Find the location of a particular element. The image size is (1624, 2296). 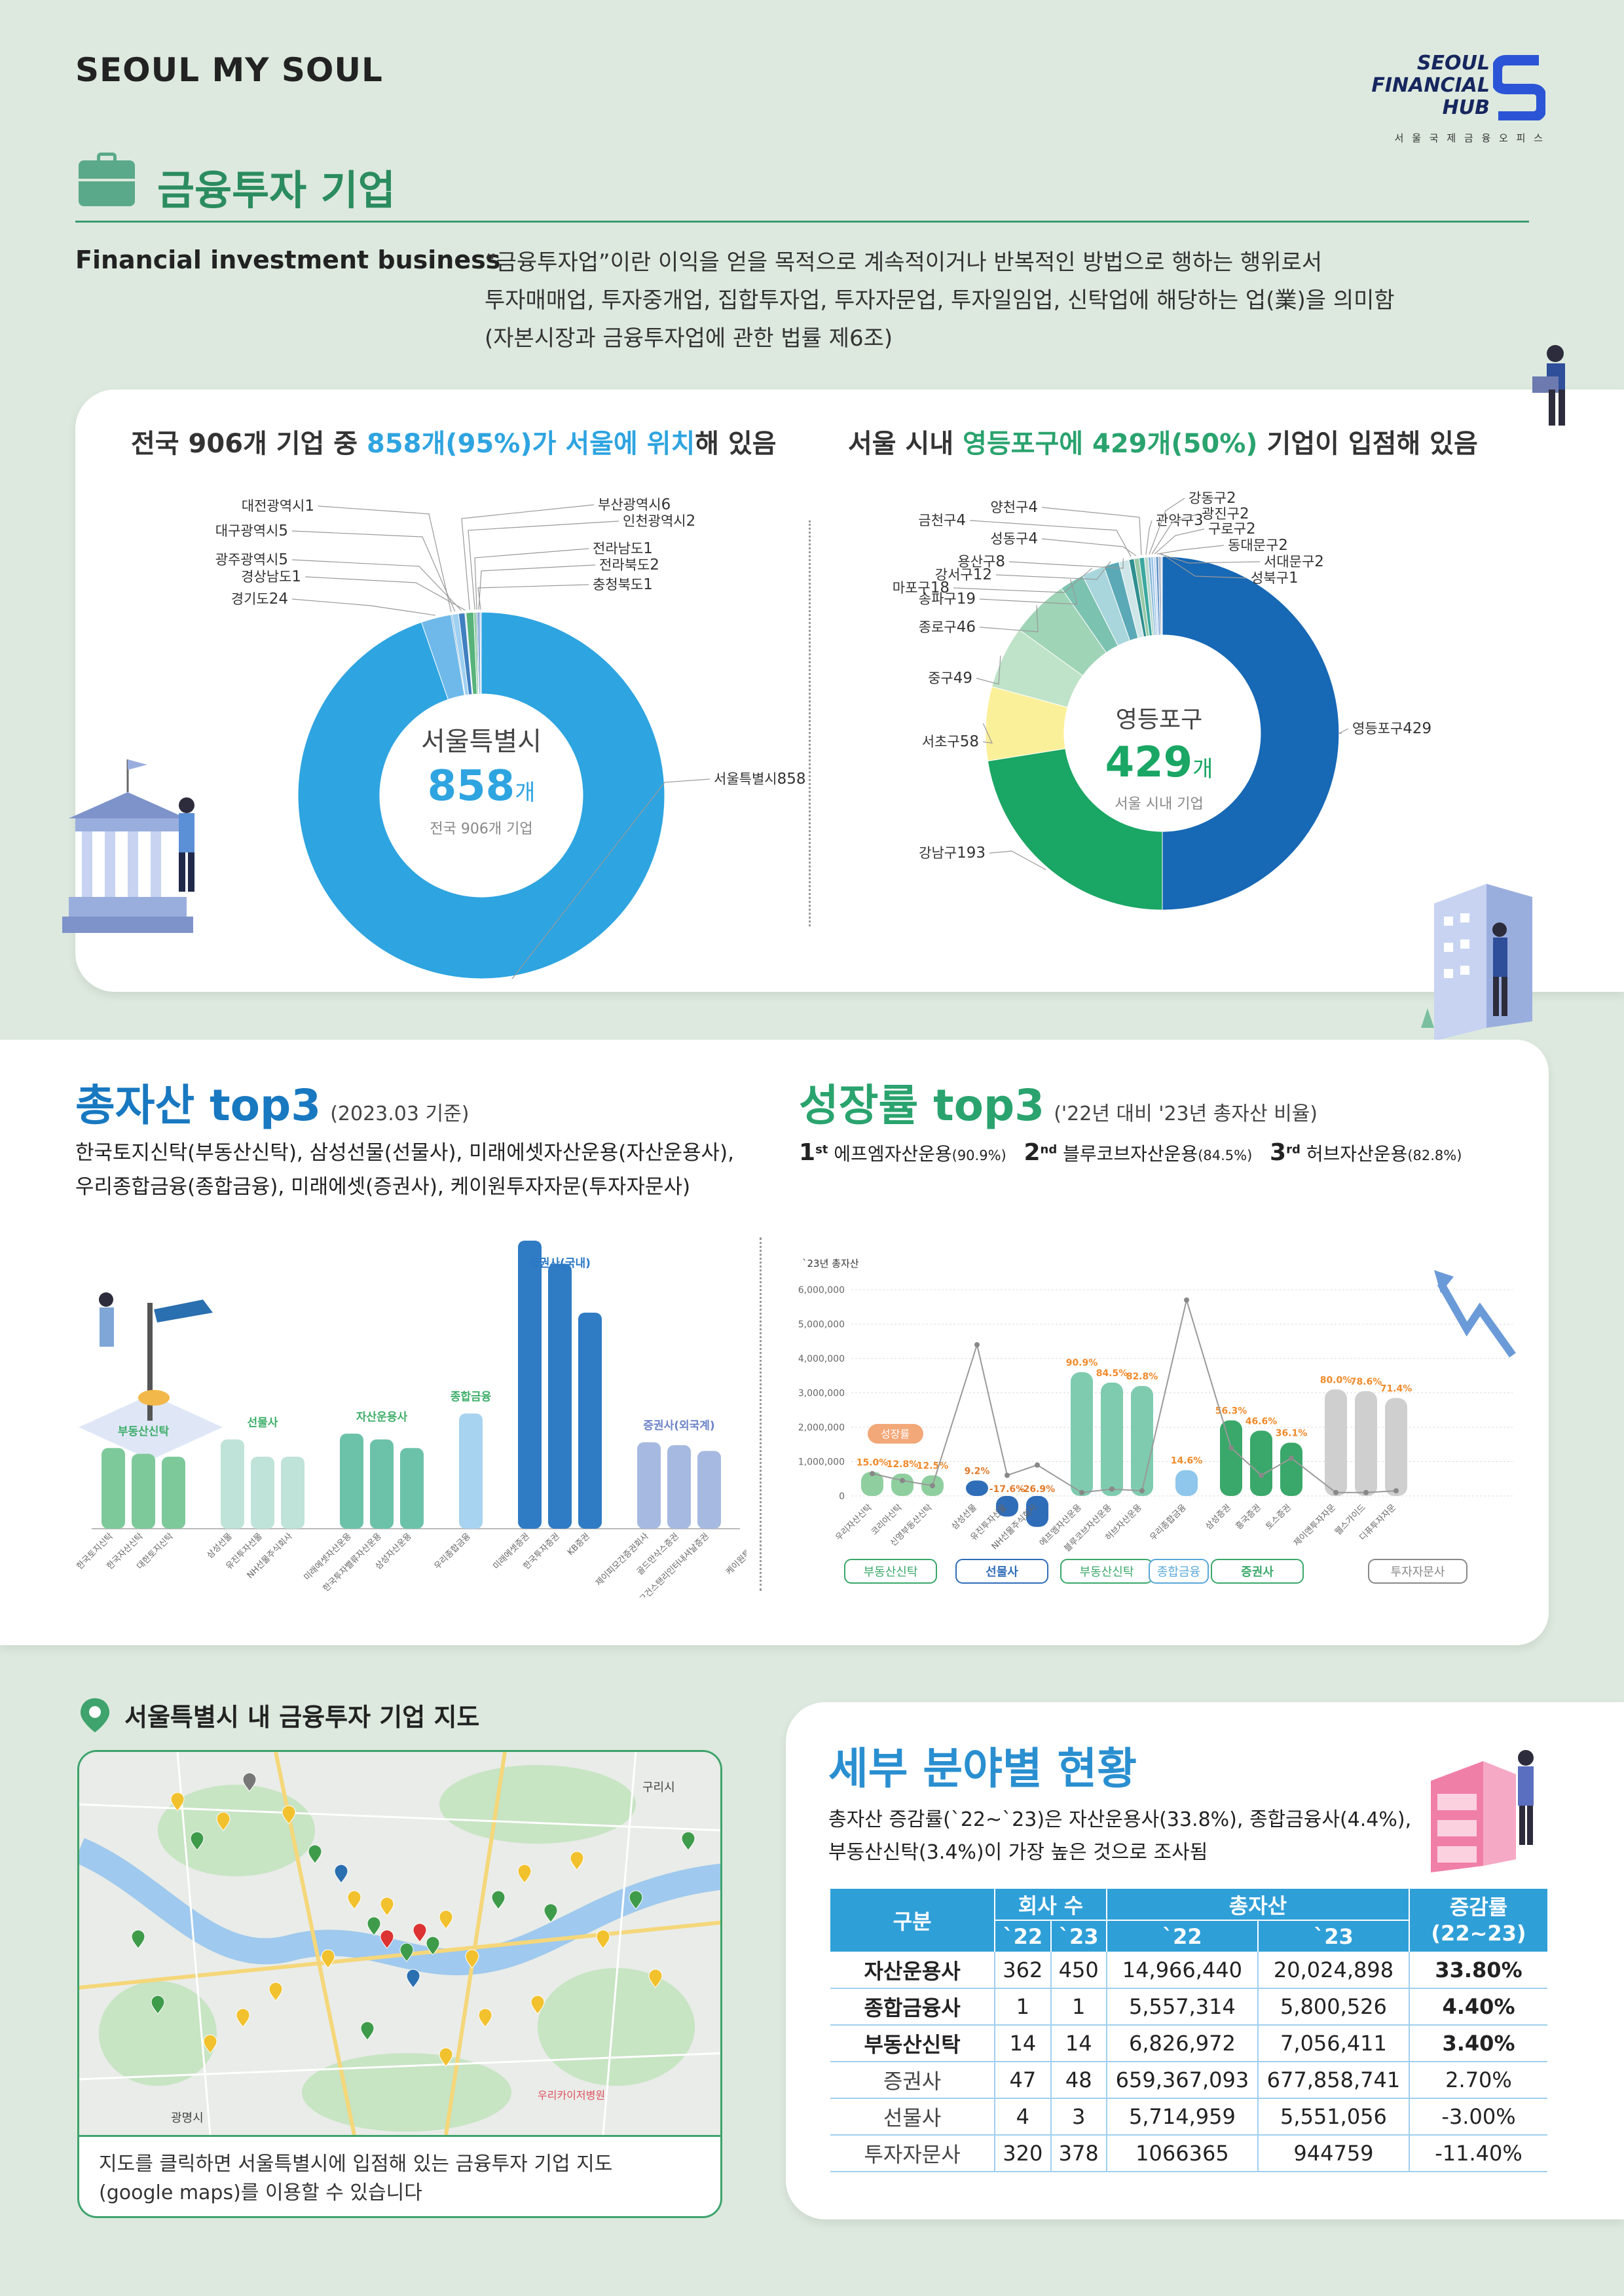

section-divider is located at coordinates (810, 723).